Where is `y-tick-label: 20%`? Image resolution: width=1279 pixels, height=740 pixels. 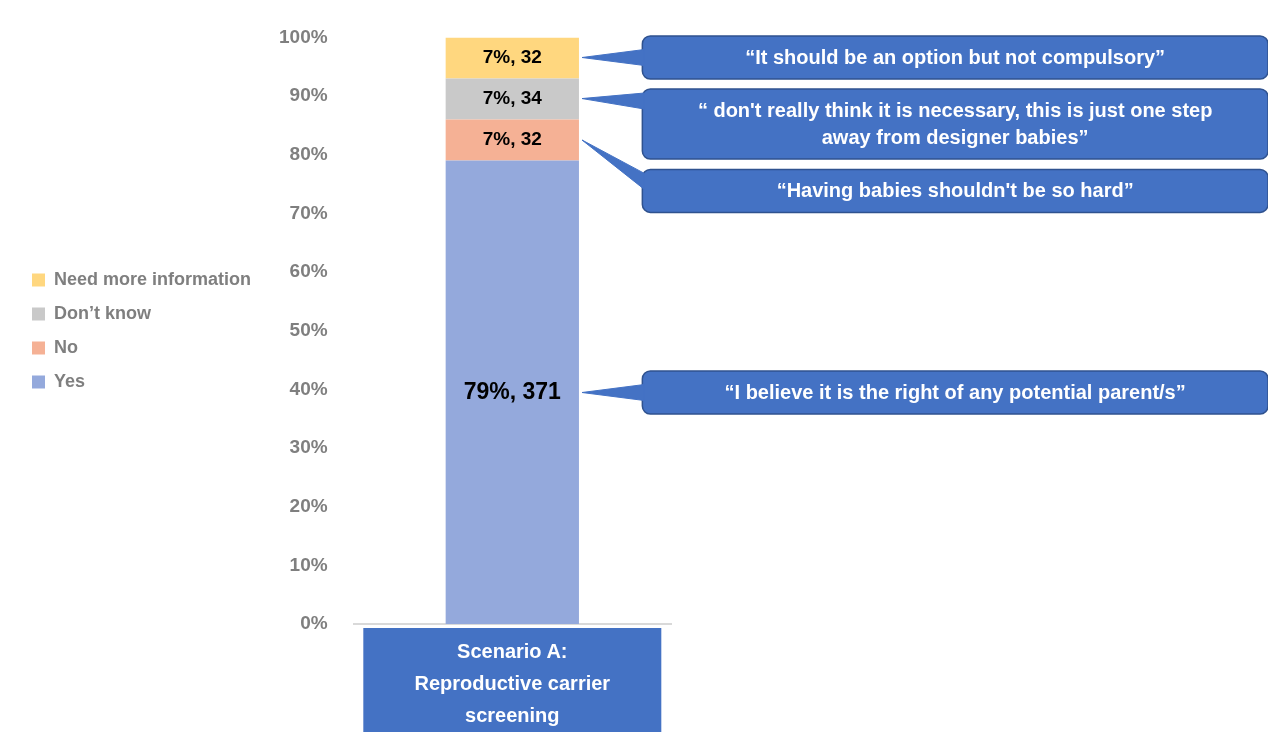 y-tick-label: 20% is located at coordinates (308, 505).